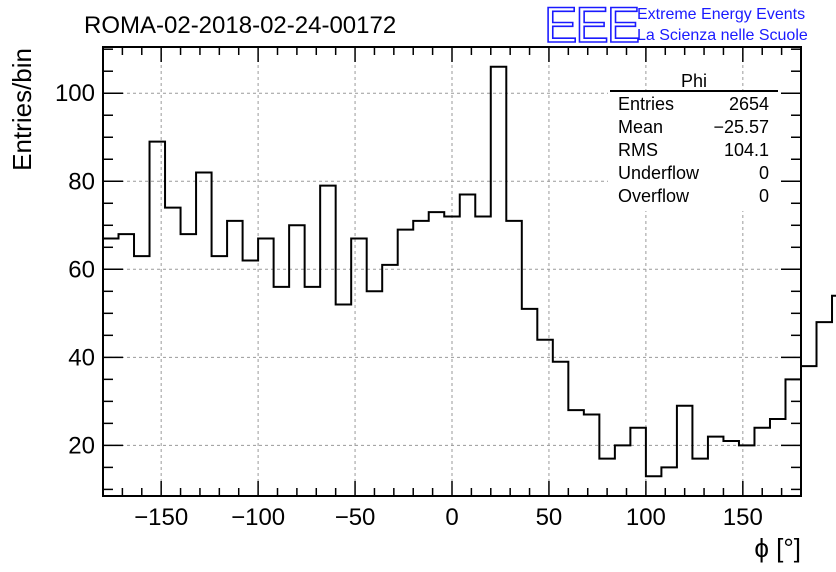  I want to click on x-tick-label: 0, so click(451, 517).